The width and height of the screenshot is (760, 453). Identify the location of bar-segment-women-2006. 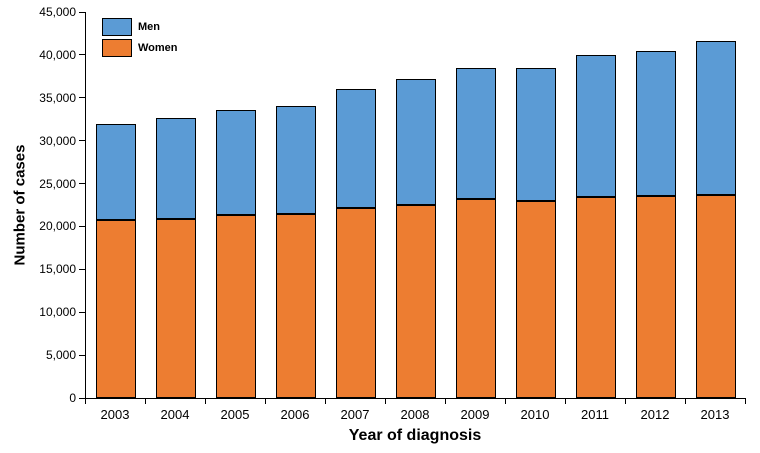
(296, 305).